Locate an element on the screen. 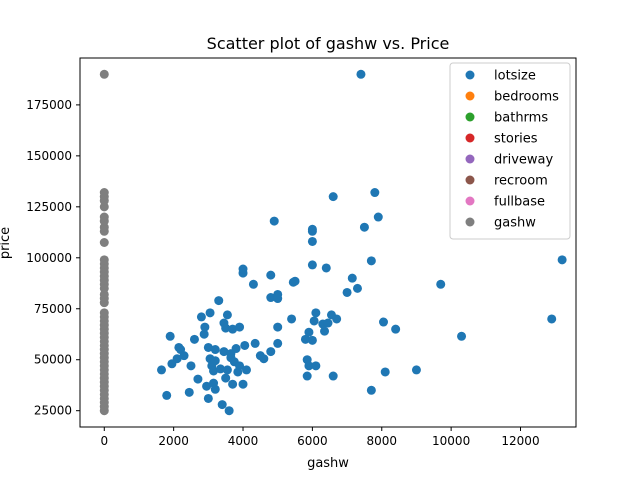  legend-marker-fullbase is located at coordinates (470, 201).